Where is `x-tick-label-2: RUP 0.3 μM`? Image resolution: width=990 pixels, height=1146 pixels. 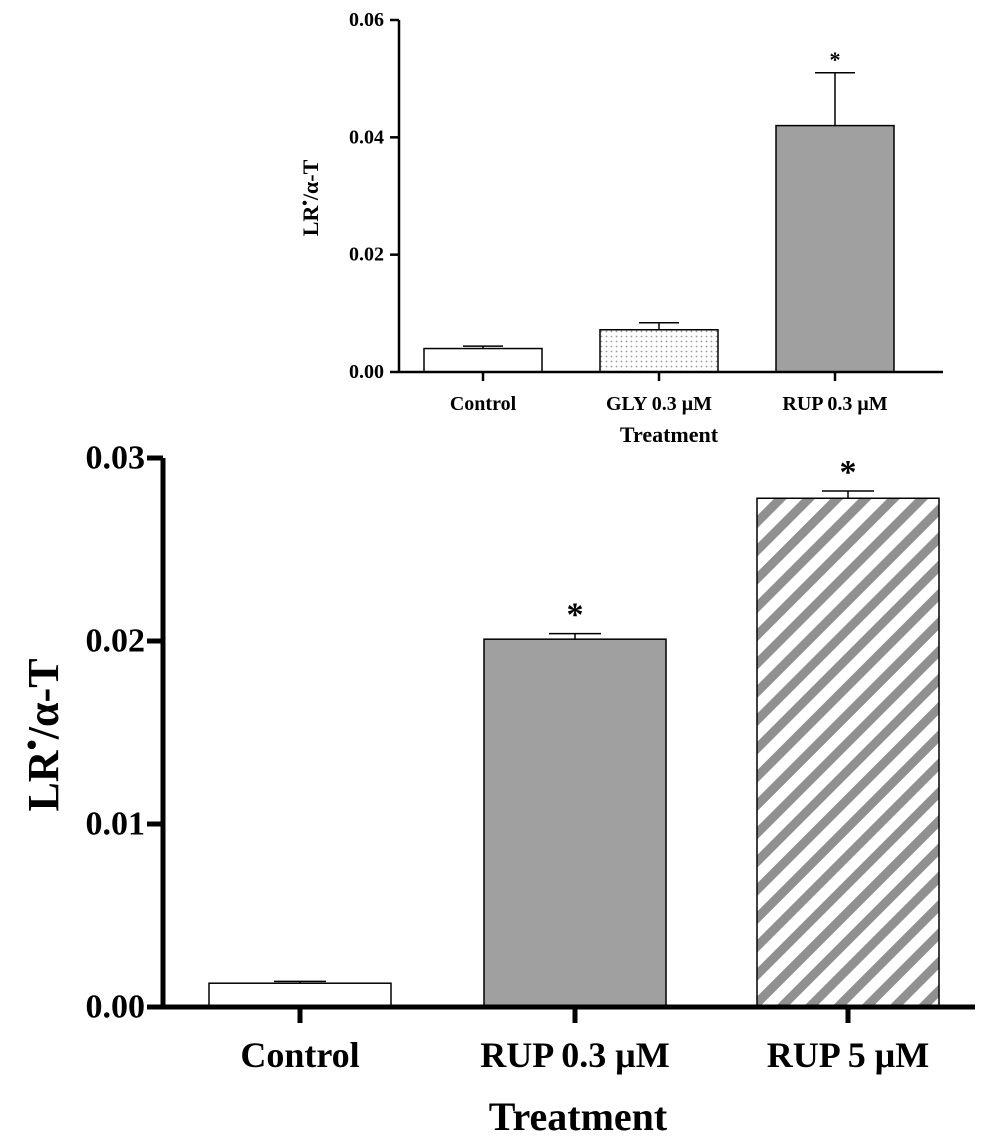
x-tick-label-2: RUP 0.3 μM is located at coordinates (574, 1055).